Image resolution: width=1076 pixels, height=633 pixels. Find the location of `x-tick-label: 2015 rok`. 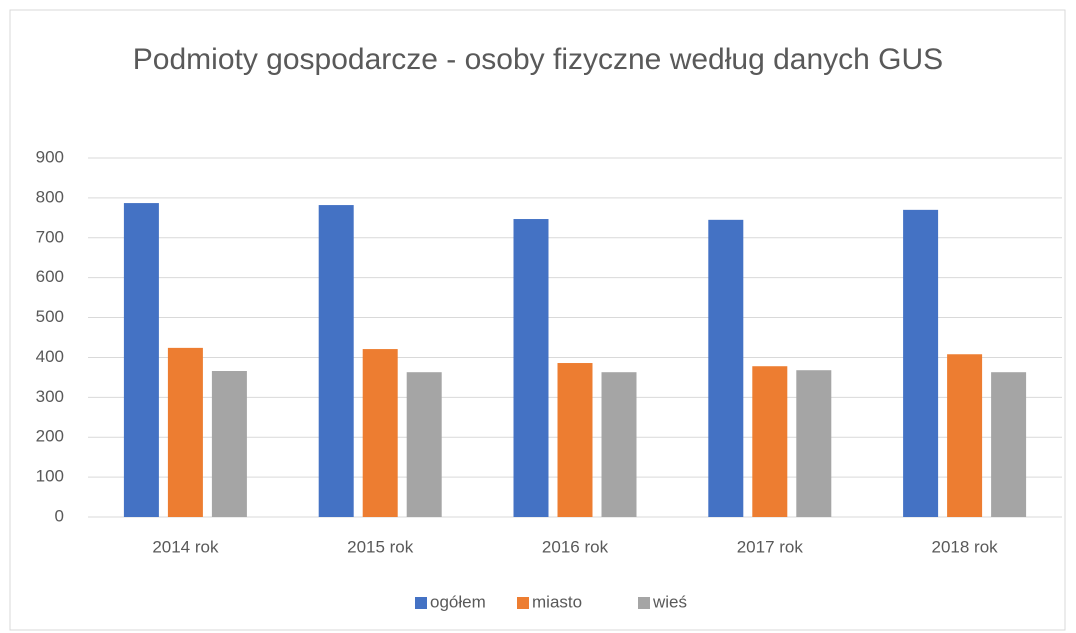

x-tick-label: 2015 rok is located at coordinates (380, 546).